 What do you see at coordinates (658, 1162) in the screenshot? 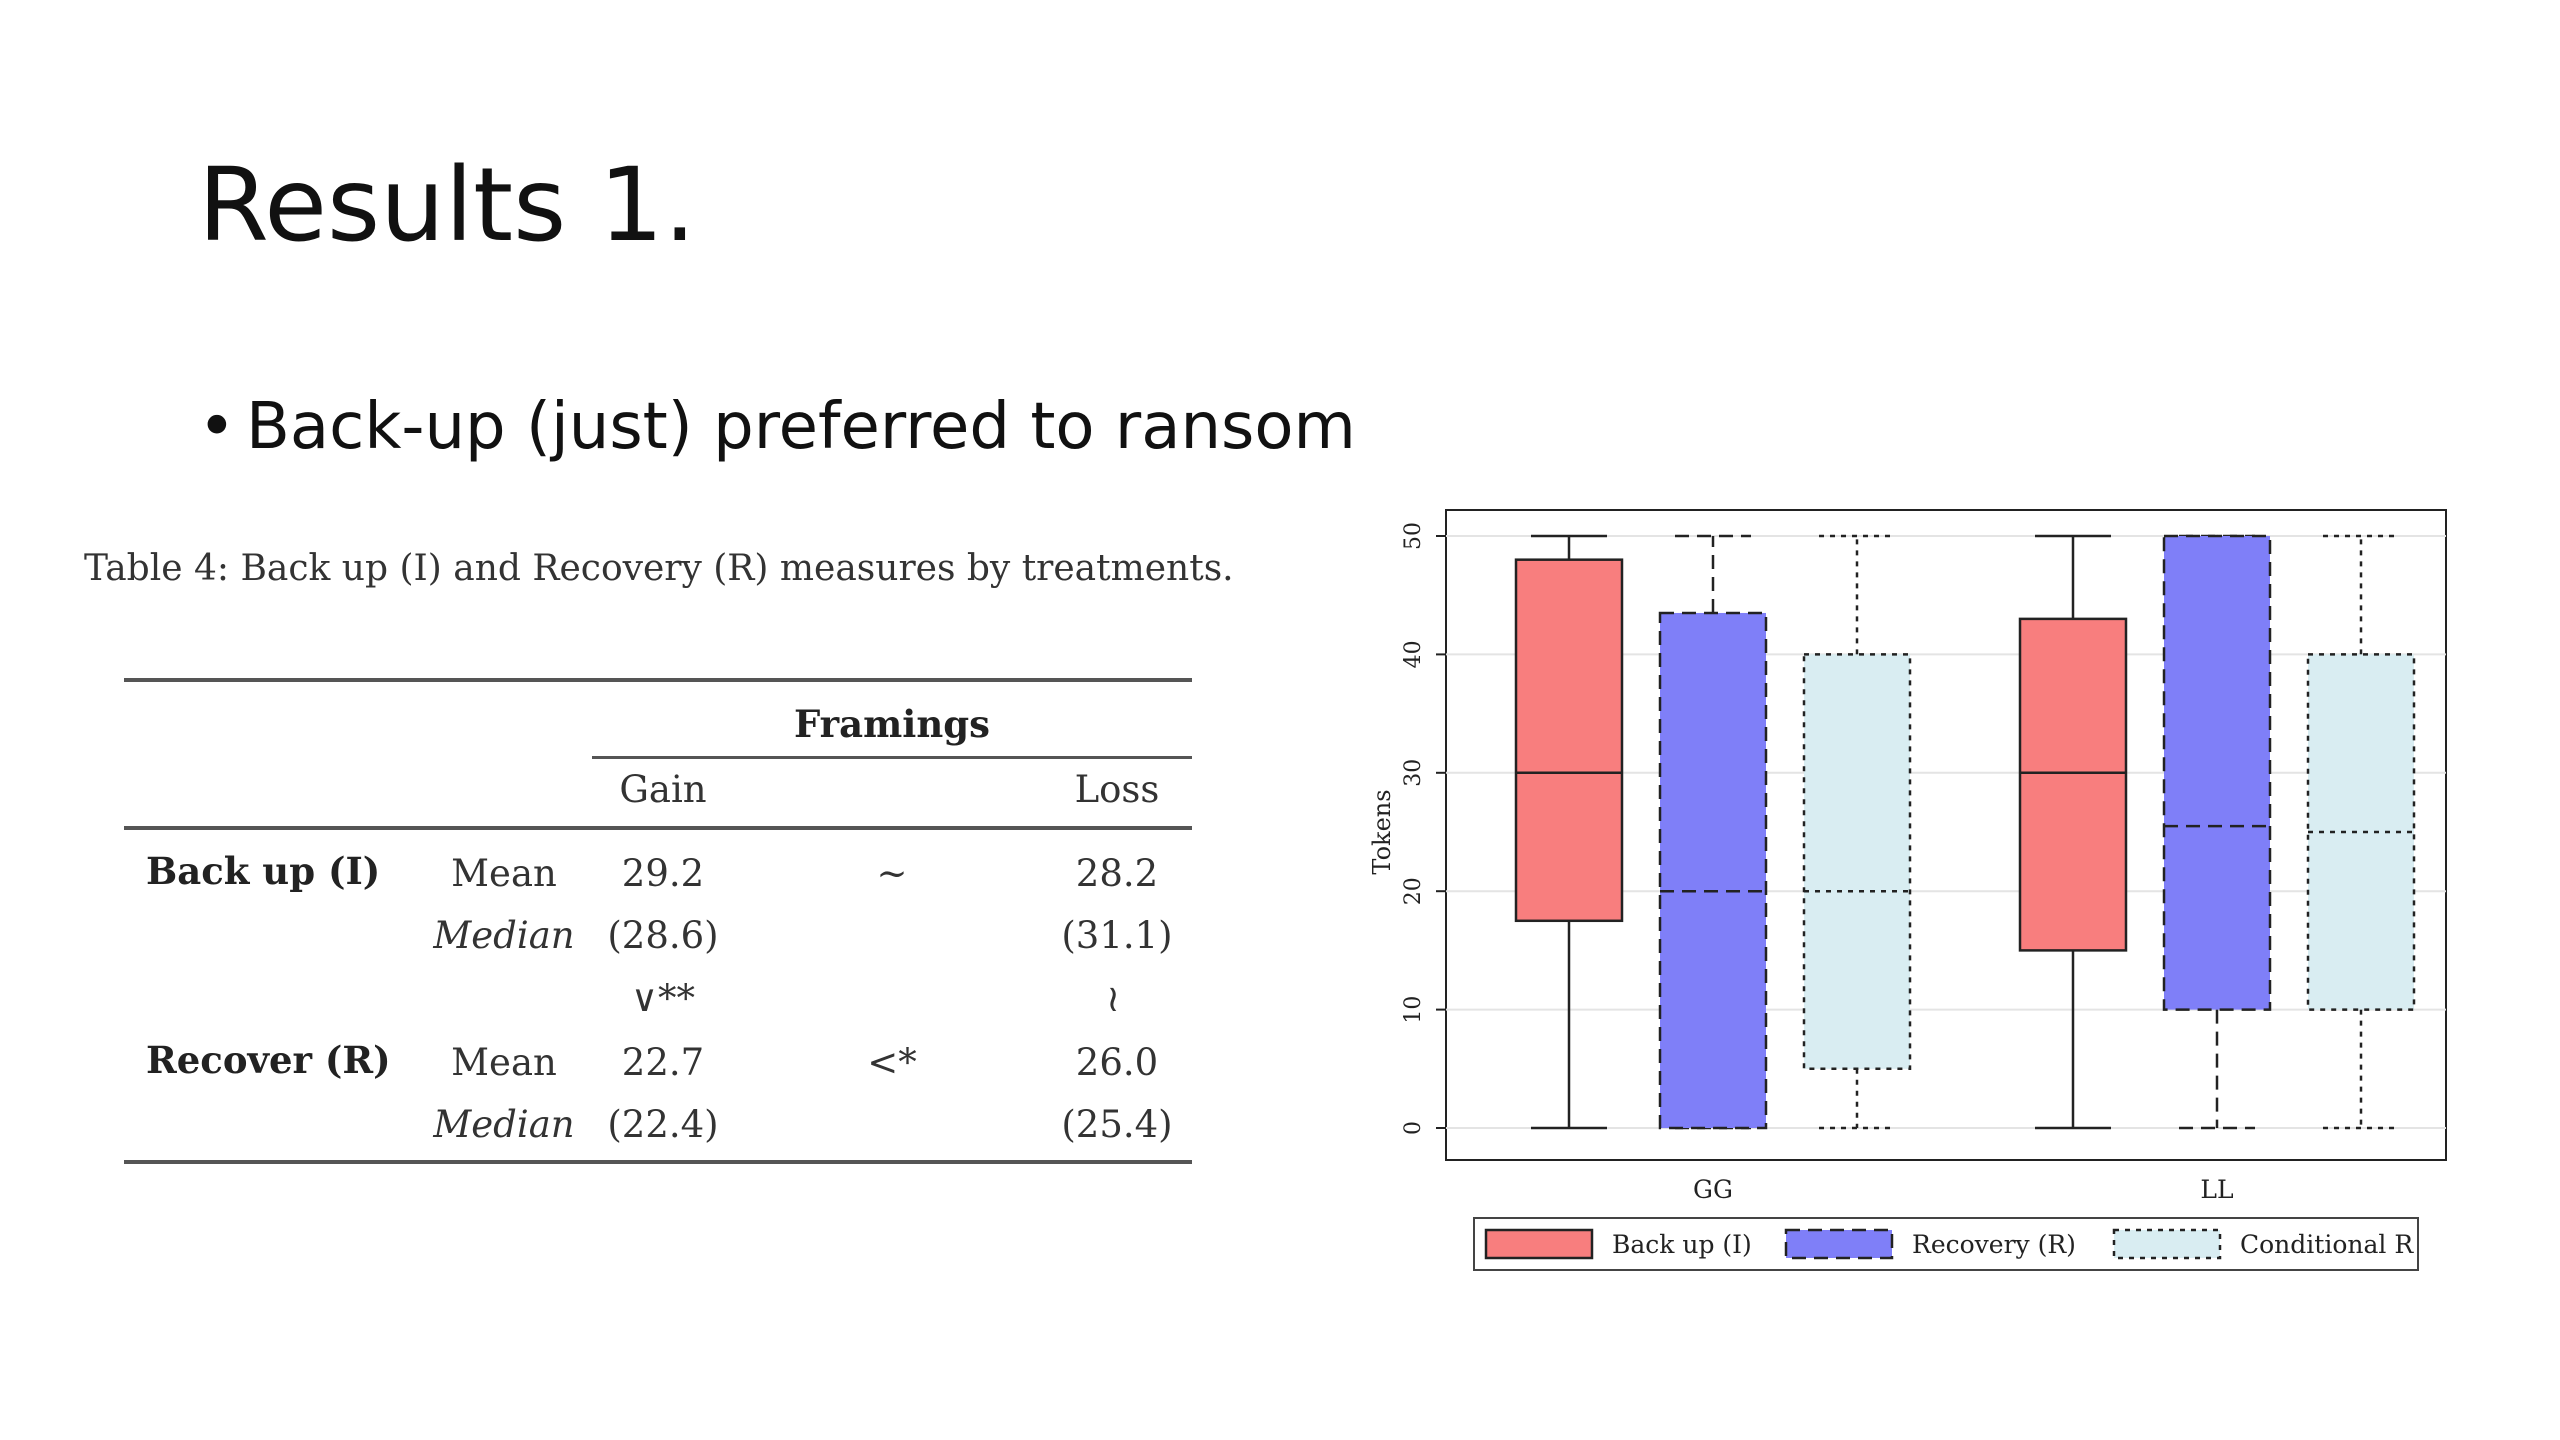
I see `table-bottom-rule` at bounding box center [658, 1162].